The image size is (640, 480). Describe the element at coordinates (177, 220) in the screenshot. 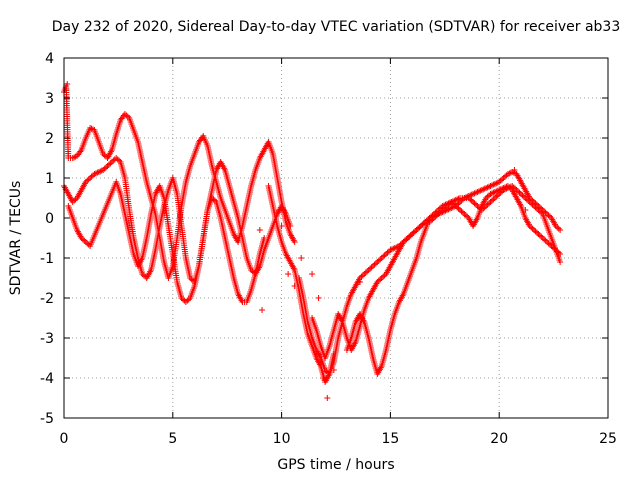

I see `series-track-b` at that location.